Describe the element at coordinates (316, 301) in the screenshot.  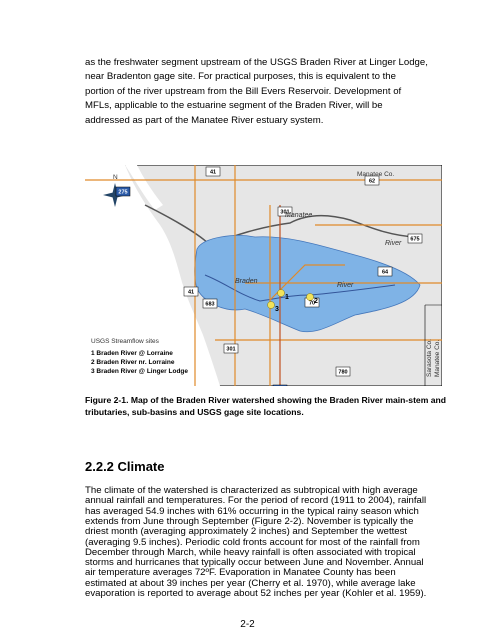
I see `site-number: 2` at that location.